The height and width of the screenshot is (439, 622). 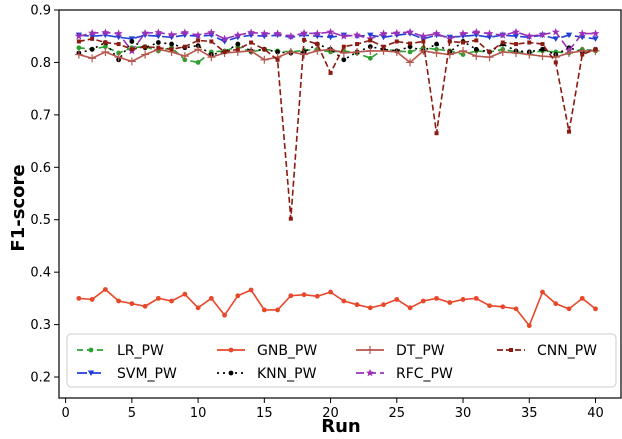 What do you see at coordinates (370, 350) in the screenshot?
I see `legend-dt-pw-point` at bounding box center [370, 350].